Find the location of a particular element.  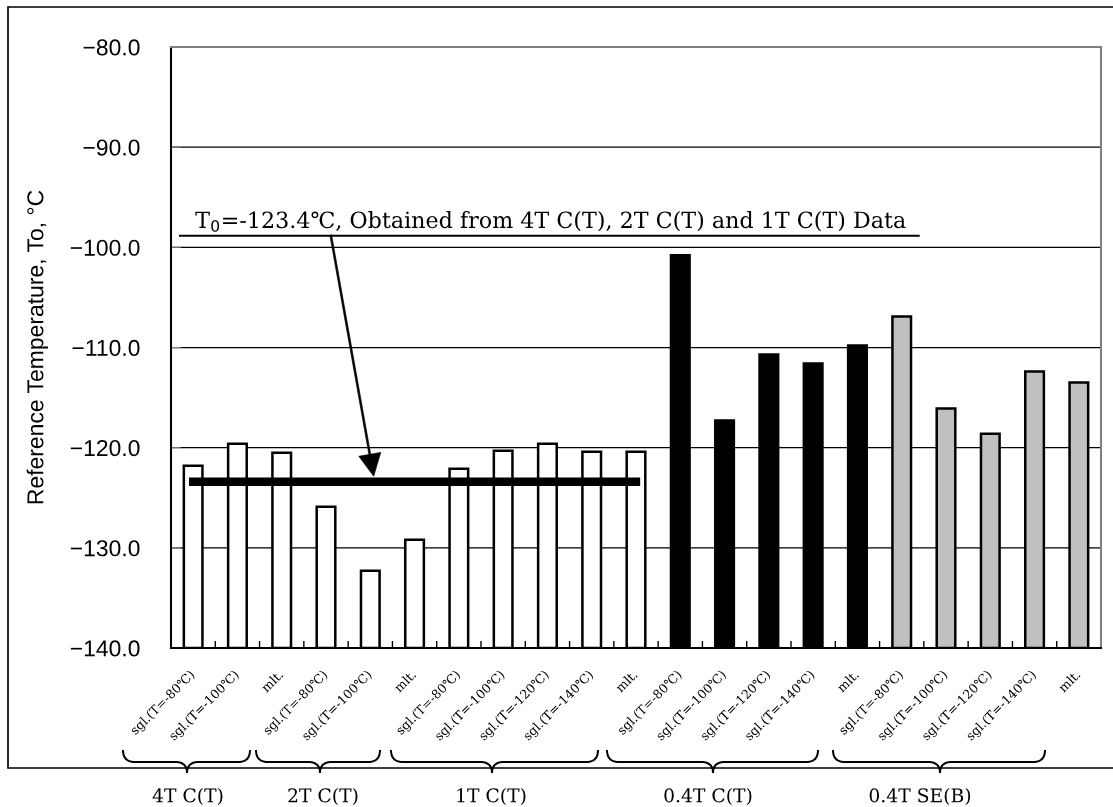

y-tick-label: −100.0 is located at coordinates (105, 247).